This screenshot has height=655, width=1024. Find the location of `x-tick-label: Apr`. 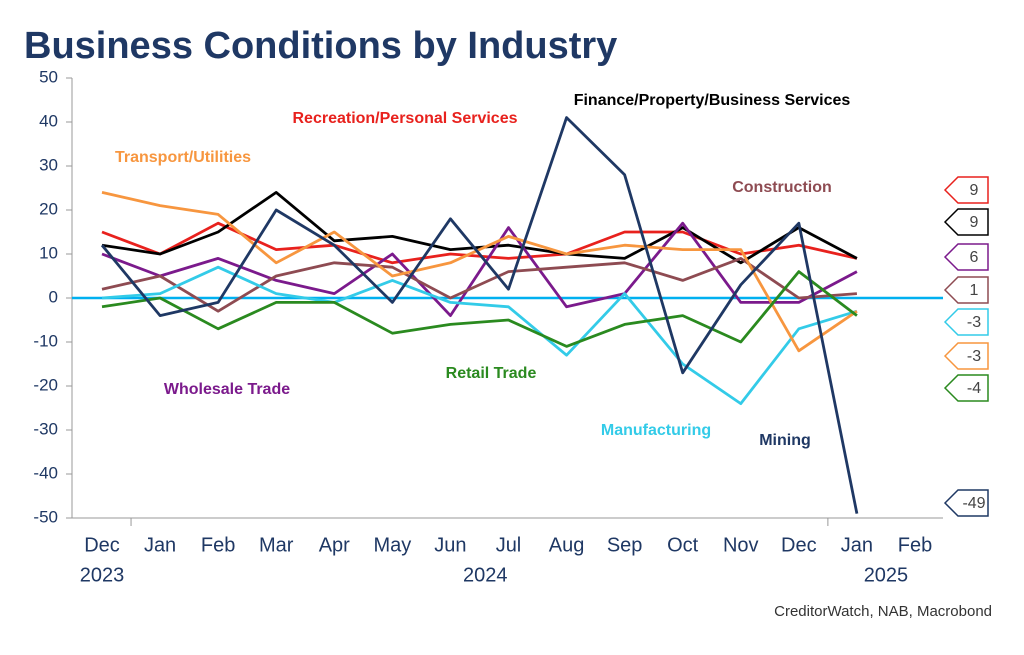

x-tick-label: Apr is located at coordinates (334, 545).